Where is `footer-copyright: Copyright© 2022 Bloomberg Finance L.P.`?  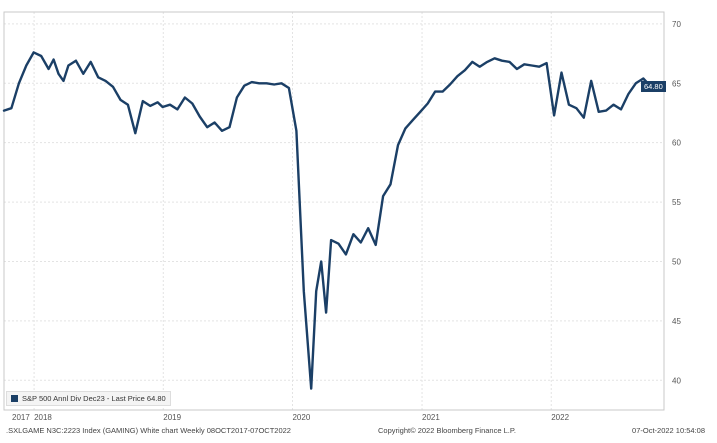
footer-copyright: Copyright© 2022 Bloomberg Finance L.P. is located at coordinates (447, 430).